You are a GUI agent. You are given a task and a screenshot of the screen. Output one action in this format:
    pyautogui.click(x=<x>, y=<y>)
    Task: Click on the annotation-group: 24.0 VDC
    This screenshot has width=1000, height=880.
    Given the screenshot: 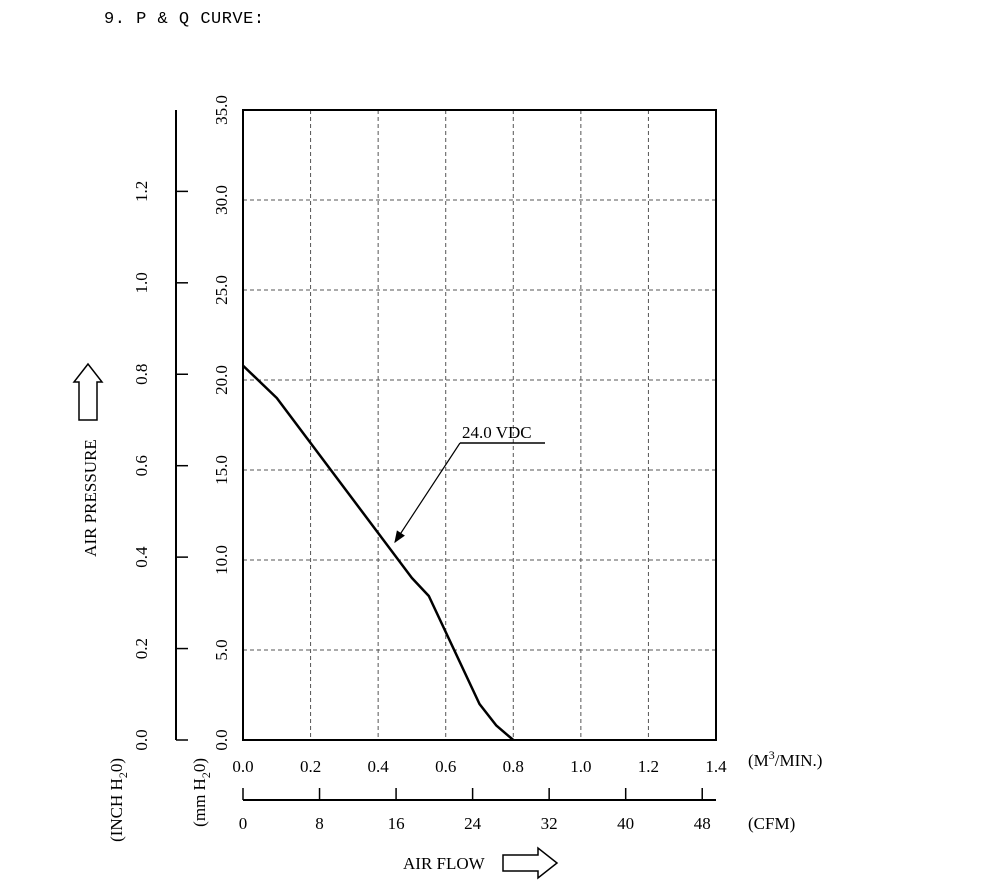 What is the action you would take?
    pyautogui.click(x=469, y=483)
    